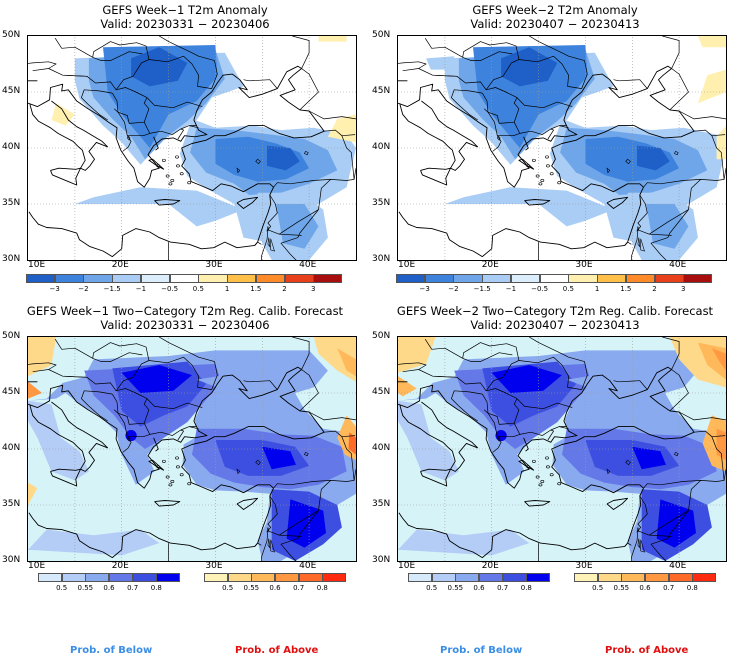  Describe the element at coordinates (112, 289) in the screenshot. I see `colorbar-tick-label: −1.5` at that location.